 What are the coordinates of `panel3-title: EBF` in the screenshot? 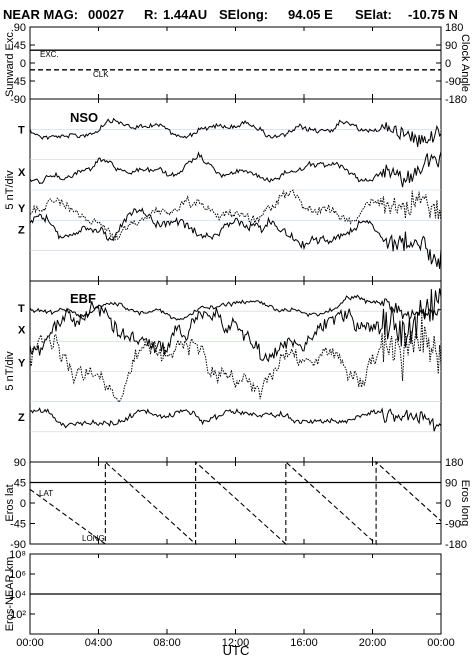 It's located at (83, 298).